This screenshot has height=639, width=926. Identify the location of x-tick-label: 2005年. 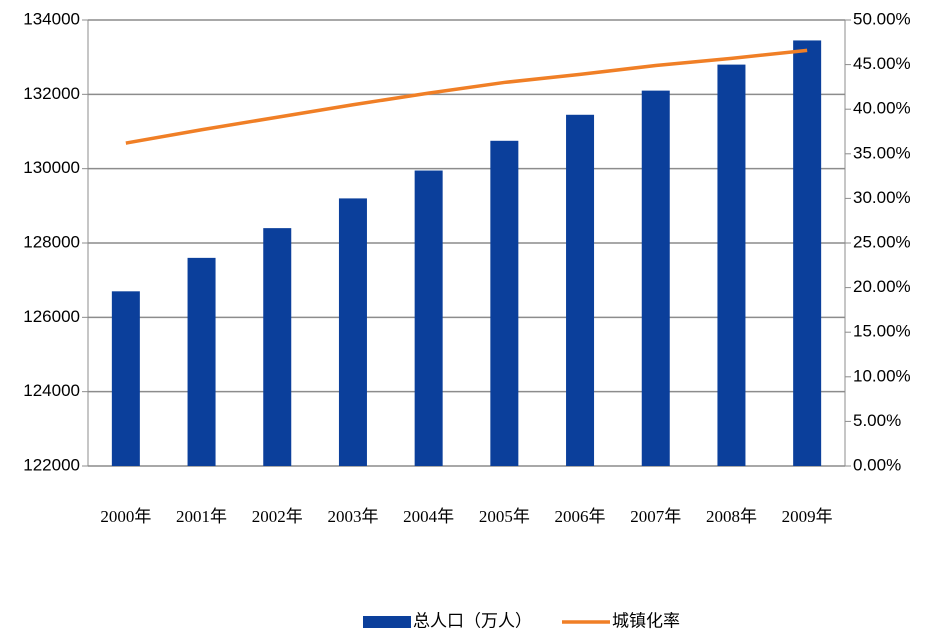
(504, 516).